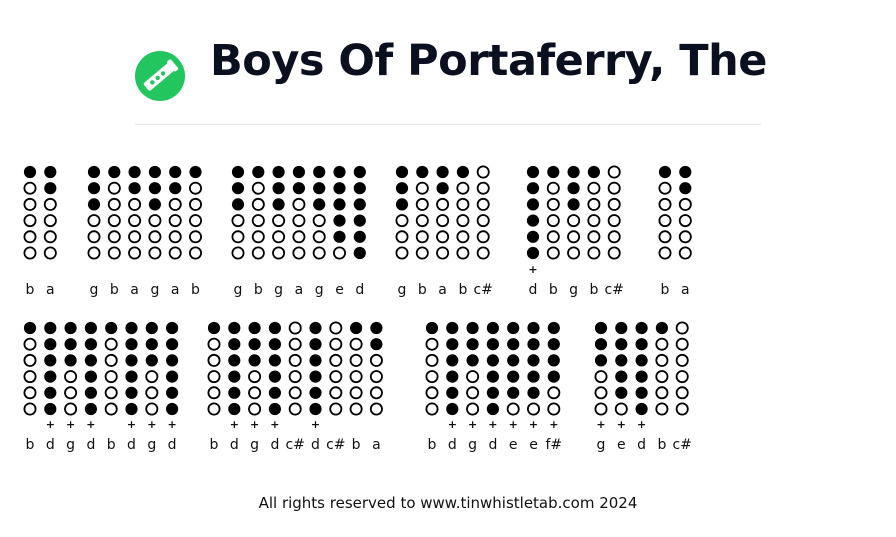 The width and height of the screenshot is (896, 537). What do you see at coordinates (682, 387) in the screenshot?
I see `note-fingering: c#` at bounding box center [682, 387].